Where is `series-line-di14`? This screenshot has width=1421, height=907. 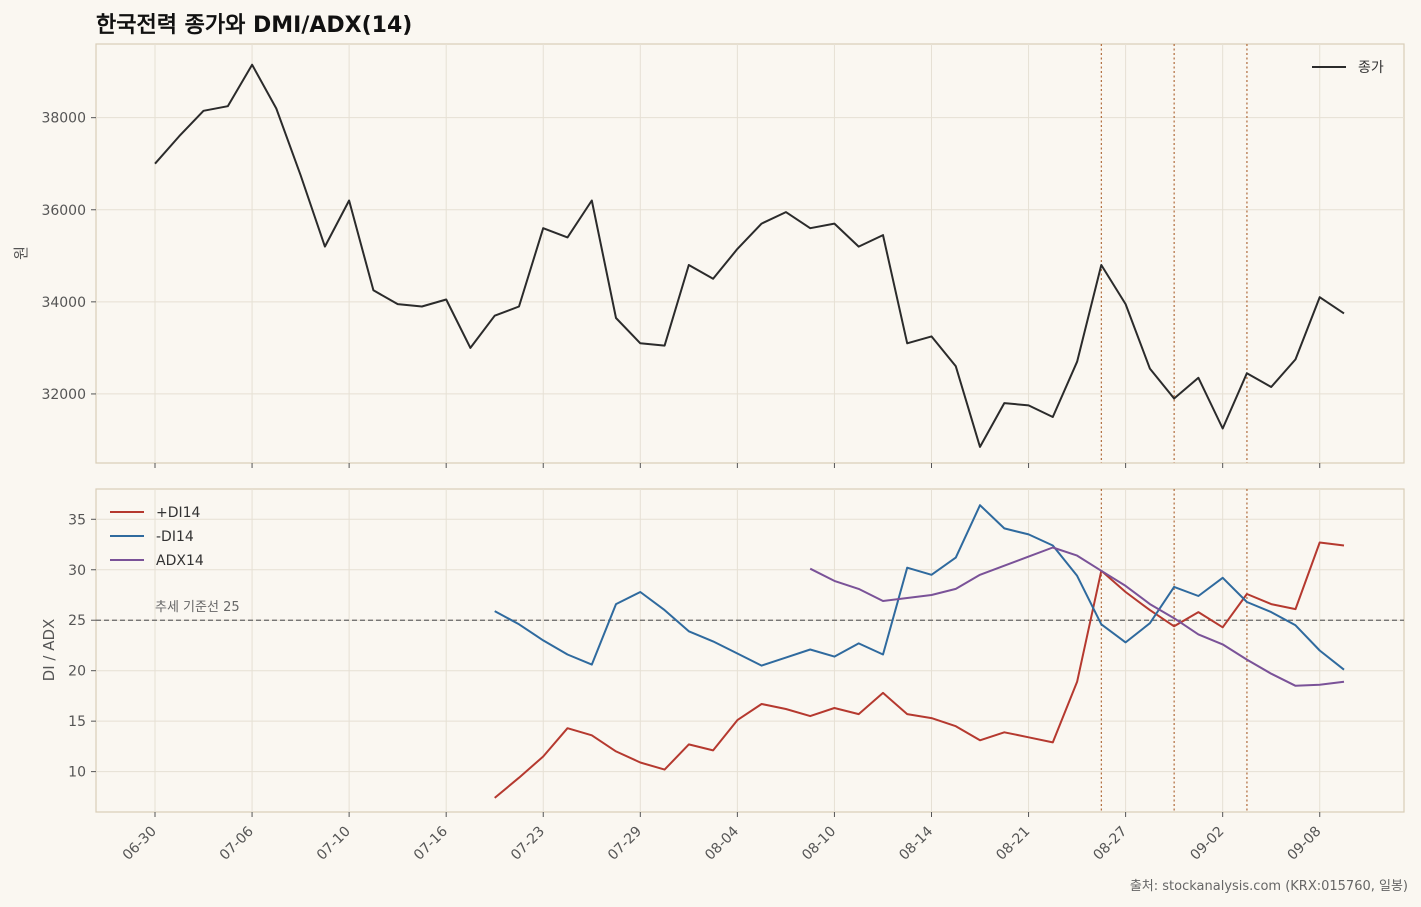 series-line-di14 is located at coordinates (919, 587).